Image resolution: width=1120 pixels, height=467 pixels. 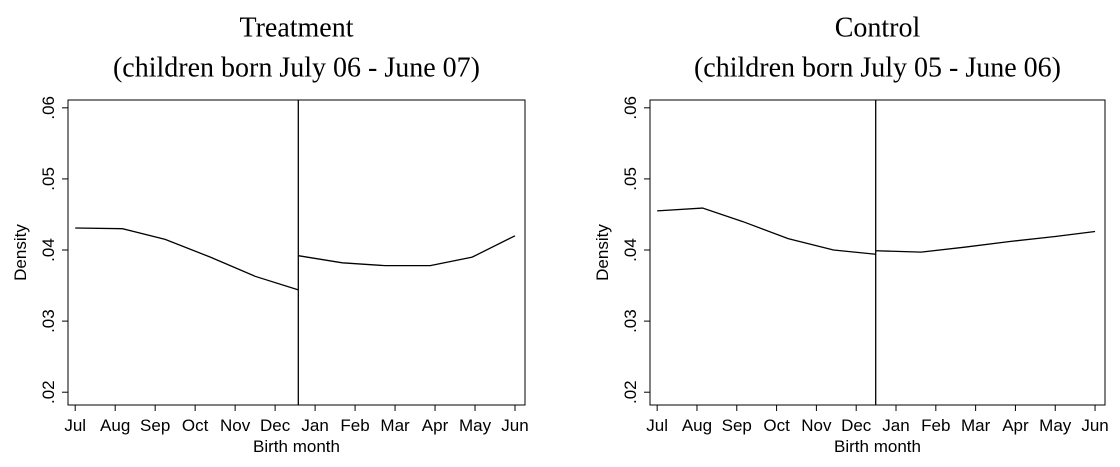 What do you see at coordinates (296, 67) in the screenshot?
I see `chart-title: (children born July 06 - June 07)` at bounding box center [296, 67].